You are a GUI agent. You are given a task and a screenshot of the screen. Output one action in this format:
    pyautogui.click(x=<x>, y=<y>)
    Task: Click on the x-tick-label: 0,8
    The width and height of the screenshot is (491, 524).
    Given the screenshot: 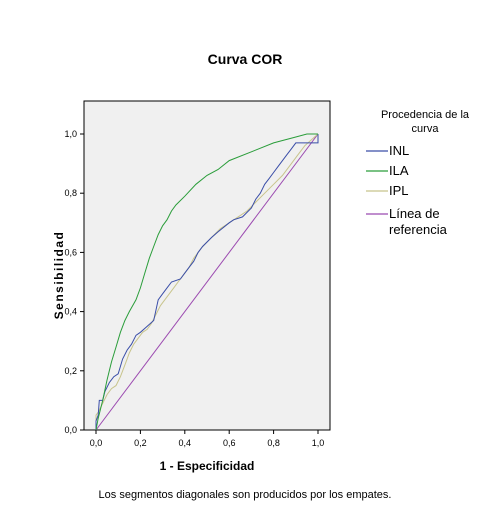 What is the action you would take?
    pyautogui.click(x=273, y=443)
    